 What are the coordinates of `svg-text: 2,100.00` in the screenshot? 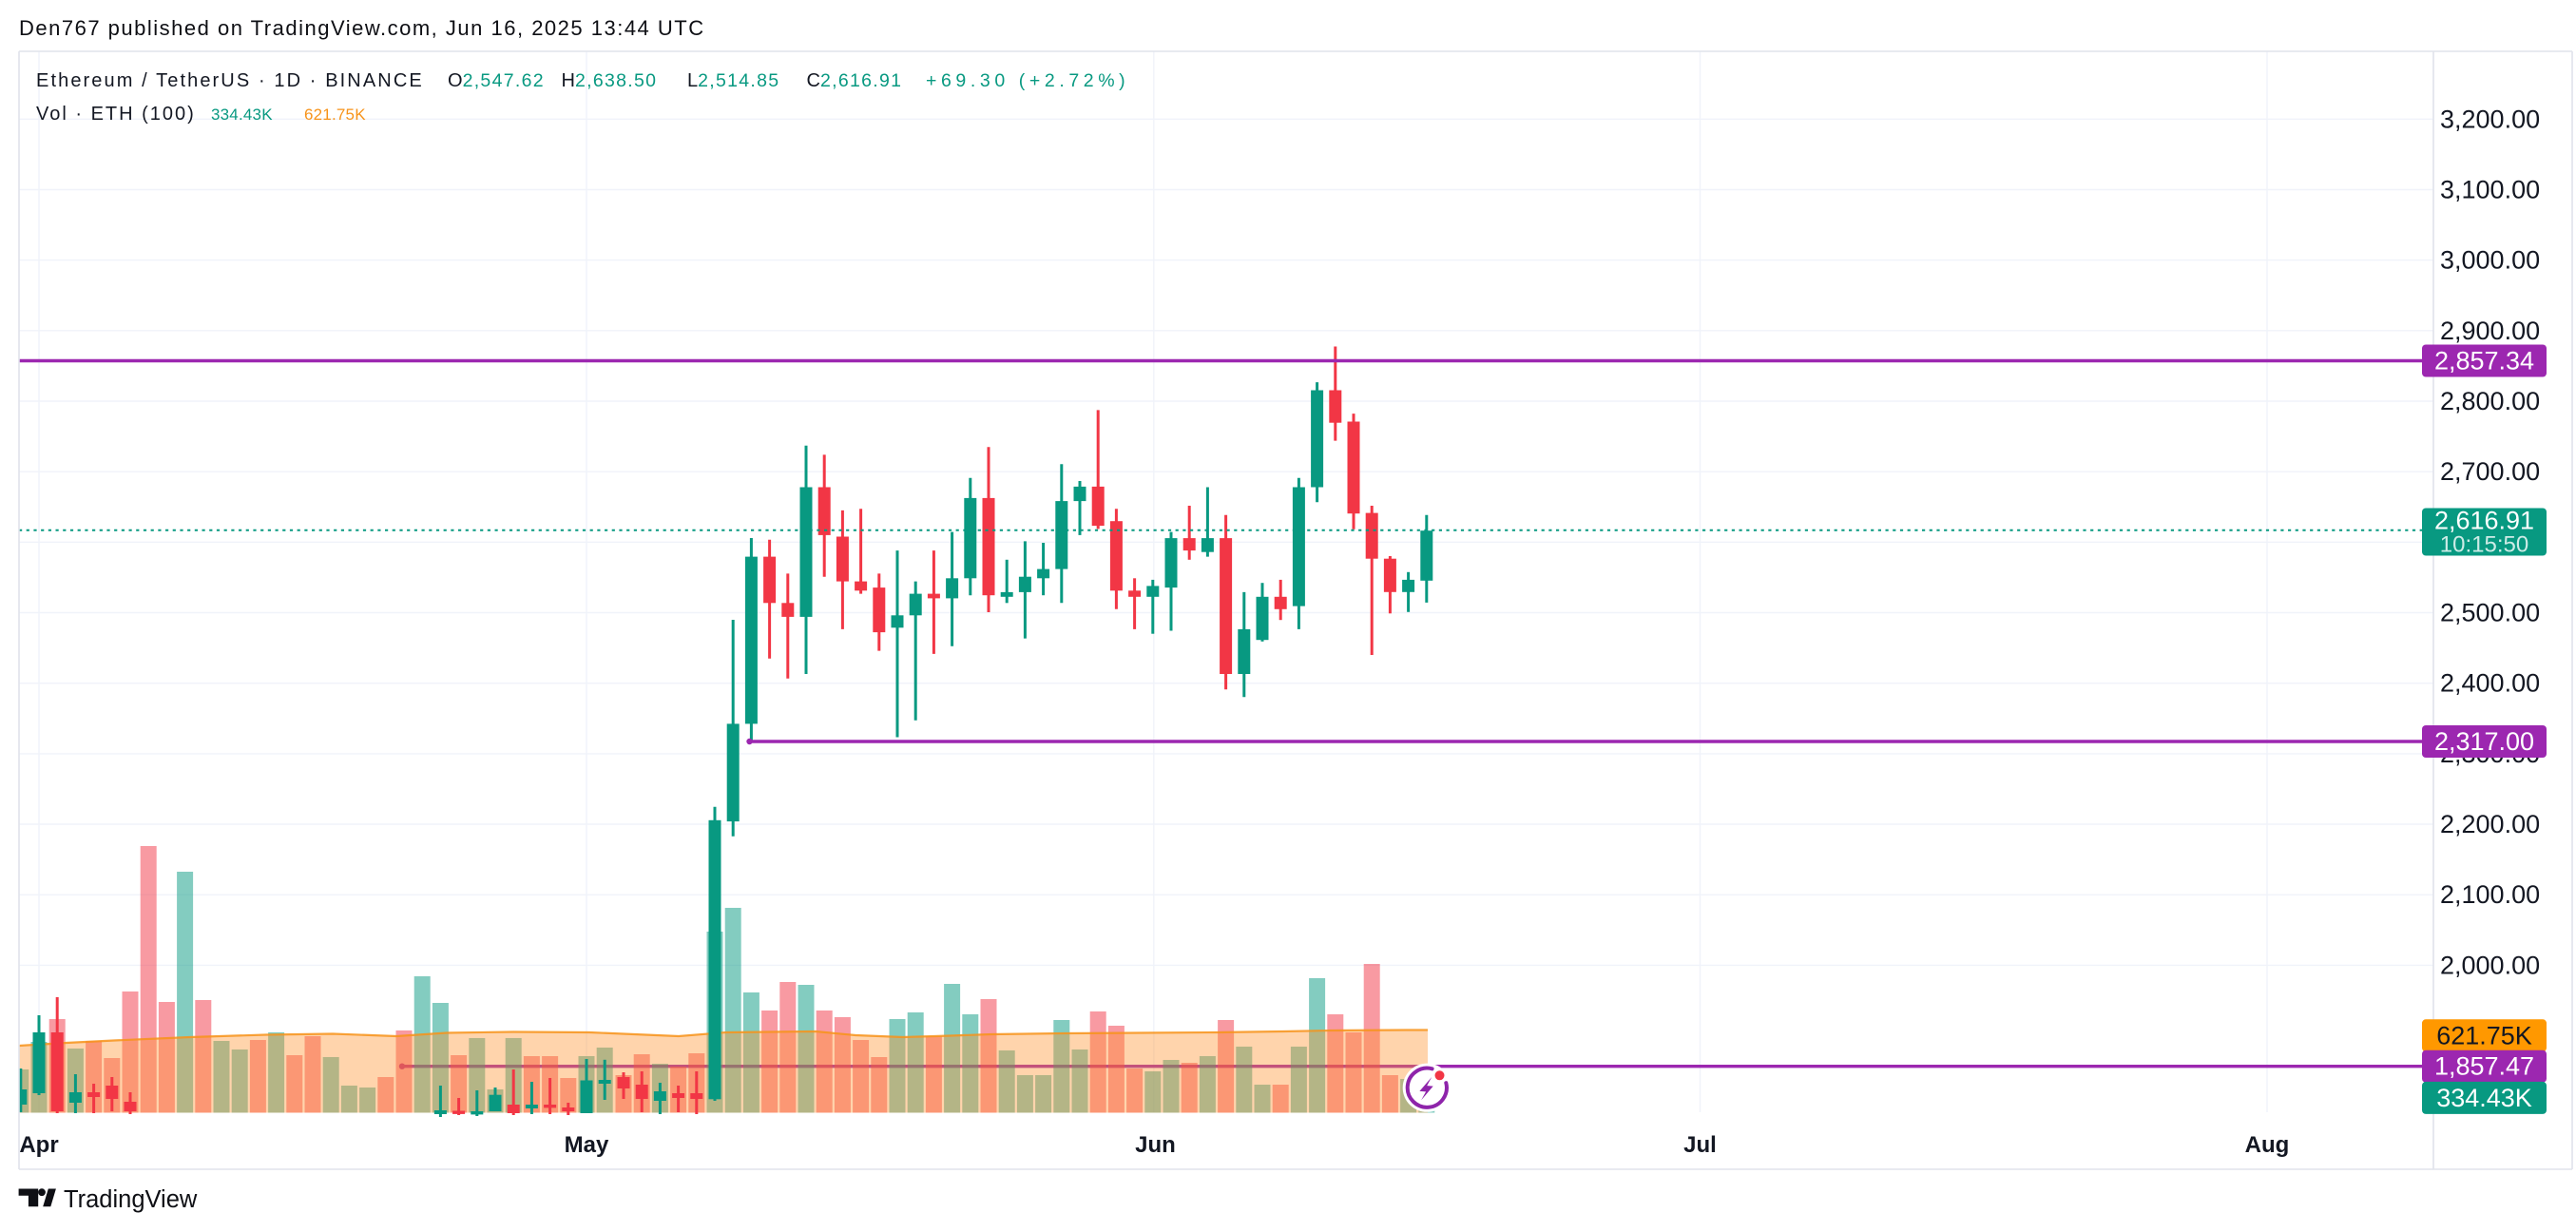 It's located at (2490, 894).